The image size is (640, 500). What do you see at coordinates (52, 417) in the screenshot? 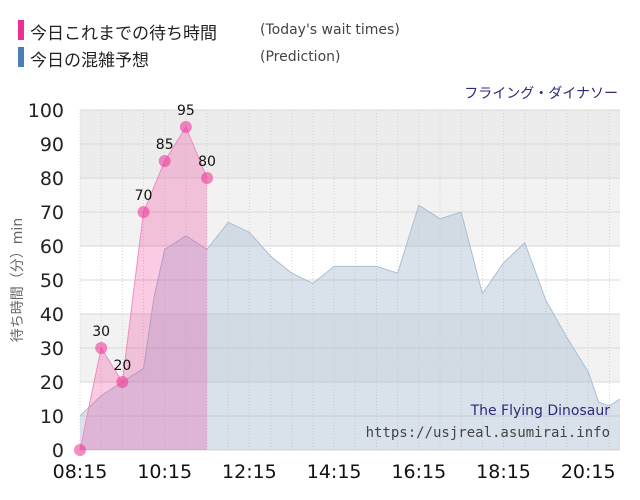
I see `y-tick-label: 10` at bounding box center [52, 417].